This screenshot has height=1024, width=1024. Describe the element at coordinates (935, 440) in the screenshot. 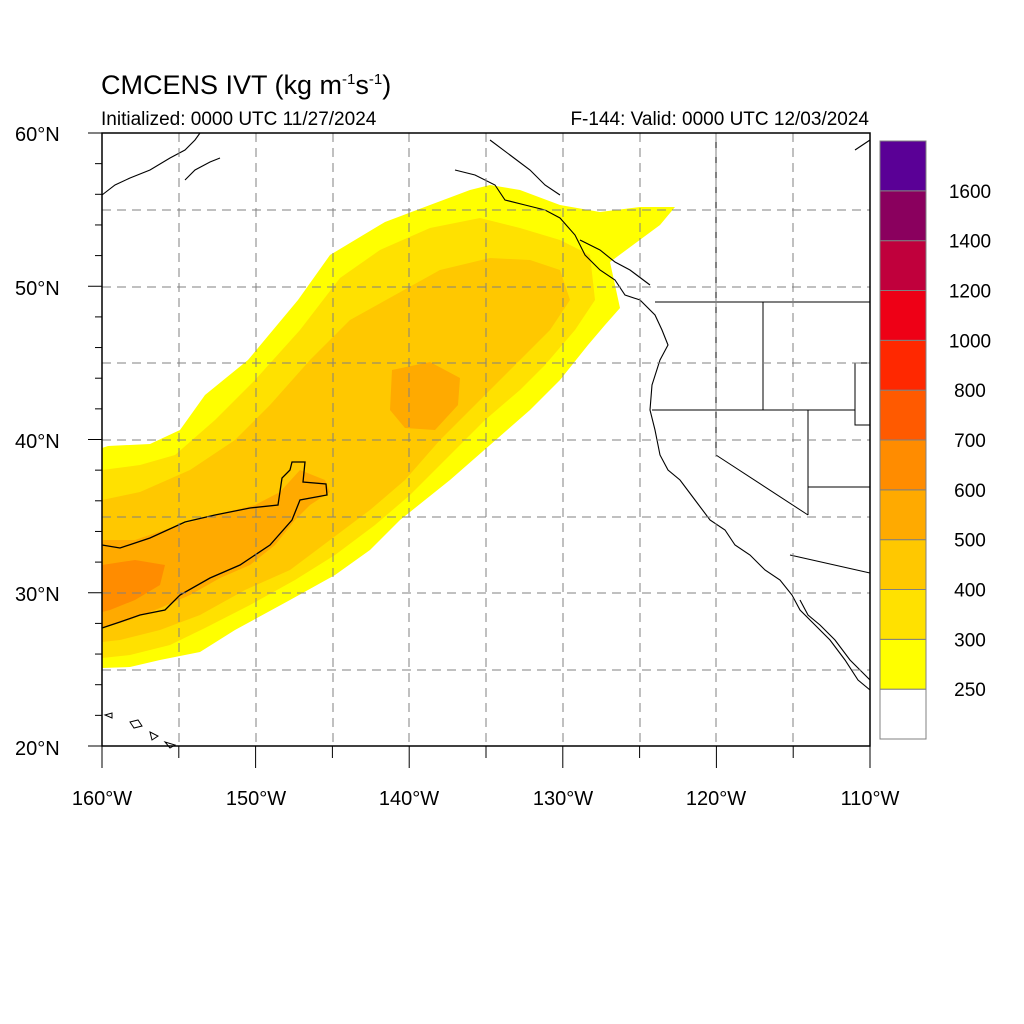

I see `colorbar: 1600 1400 1200 1000 800 700 600 500 400 300 250` at that location.